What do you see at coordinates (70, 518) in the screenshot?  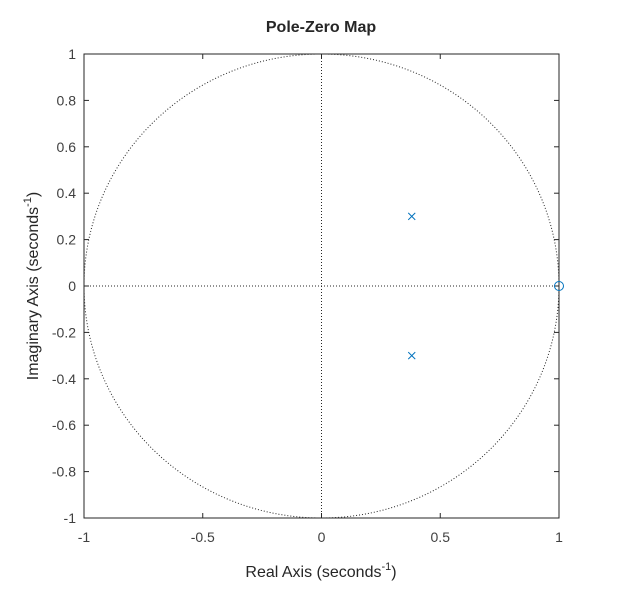 I see `y-tick-label: -1` at bounding box center [70, 518].